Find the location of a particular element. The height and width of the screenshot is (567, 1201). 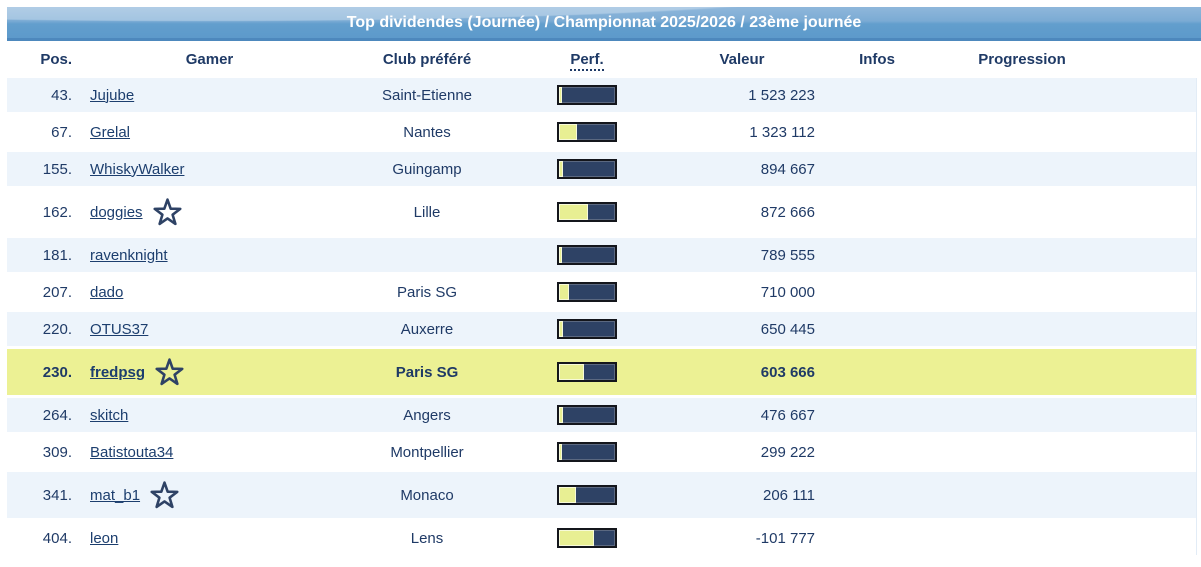

table-row: 309. Batistouta34 Montpellier 299 222 is located at coordinates (601, 452).